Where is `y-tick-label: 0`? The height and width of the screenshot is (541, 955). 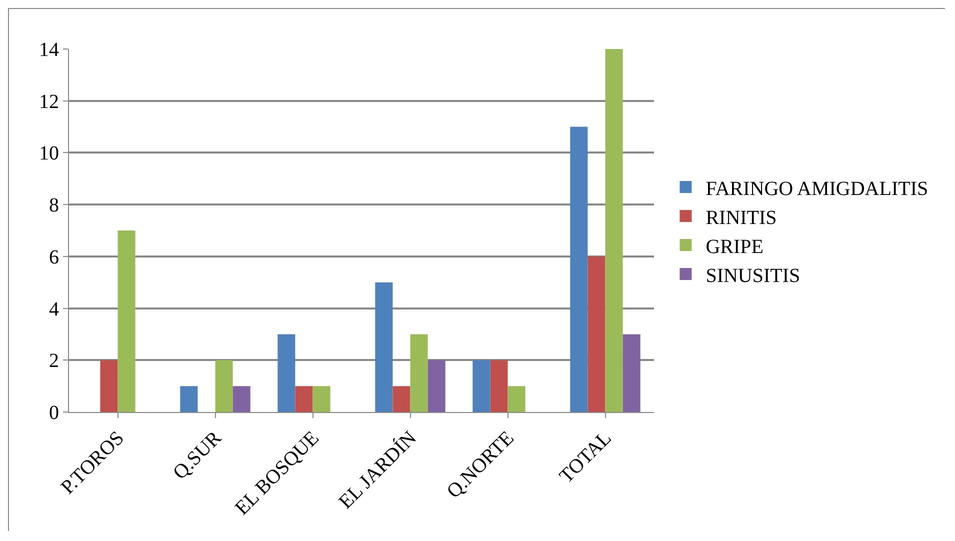
y-tick-label: 0 is located at coordinates (54, 413).